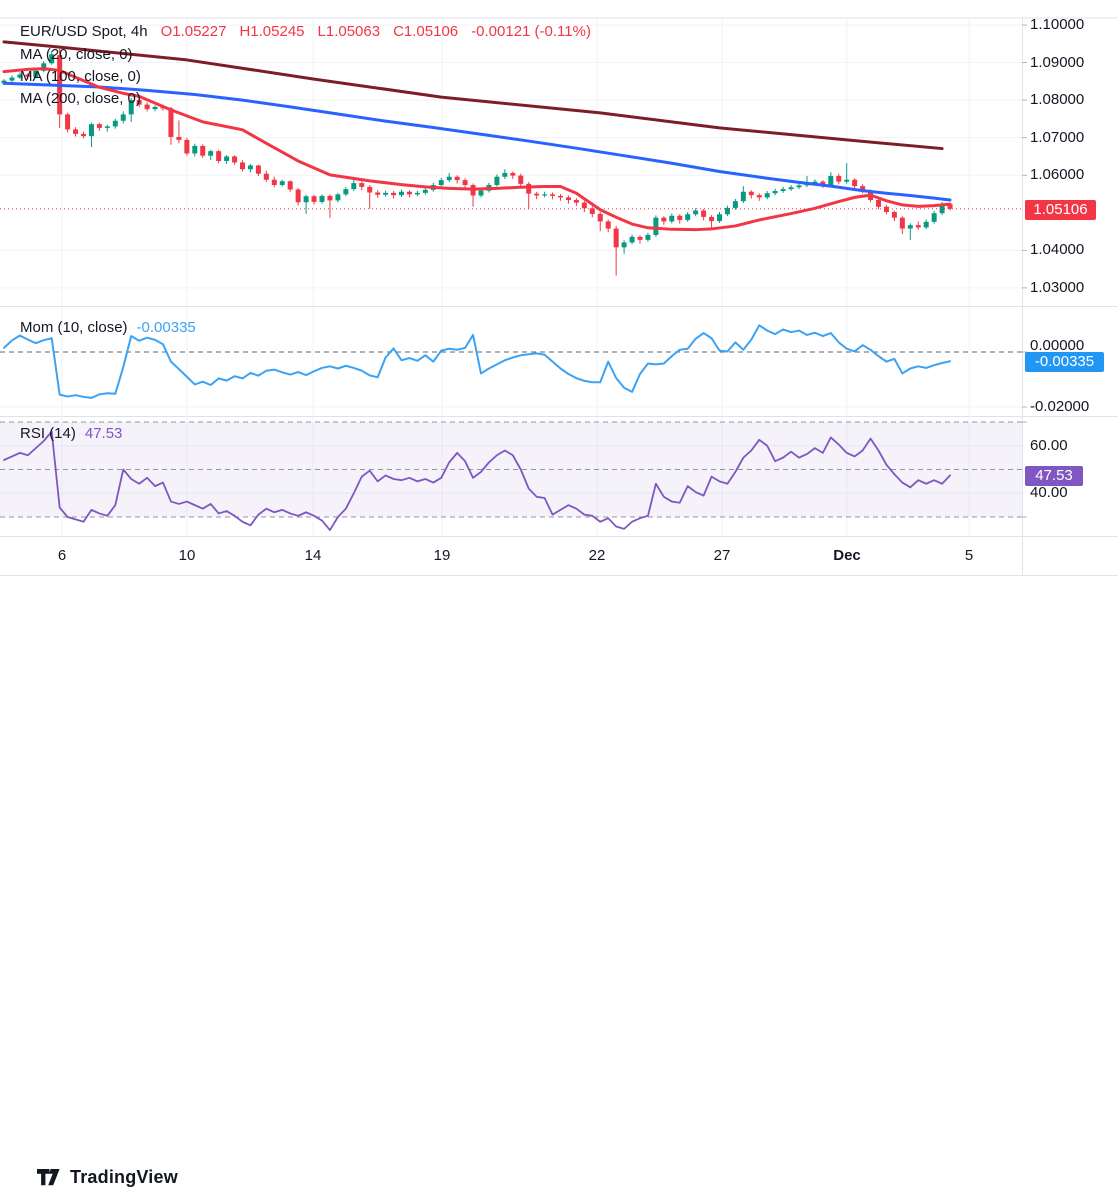  What do you see at coordinates (442, 555) in the screenshot?
I see `time-axis-label: 19` at bounding box center [442, 555].